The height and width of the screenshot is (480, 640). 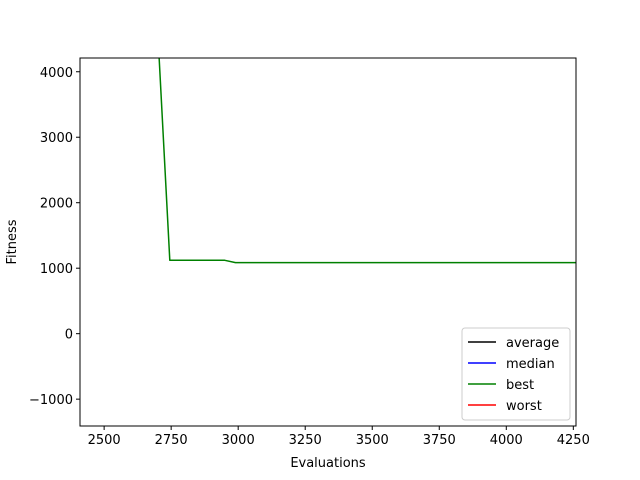 I want to click on y-tick-label: 2000, so click(x=56, y=204).